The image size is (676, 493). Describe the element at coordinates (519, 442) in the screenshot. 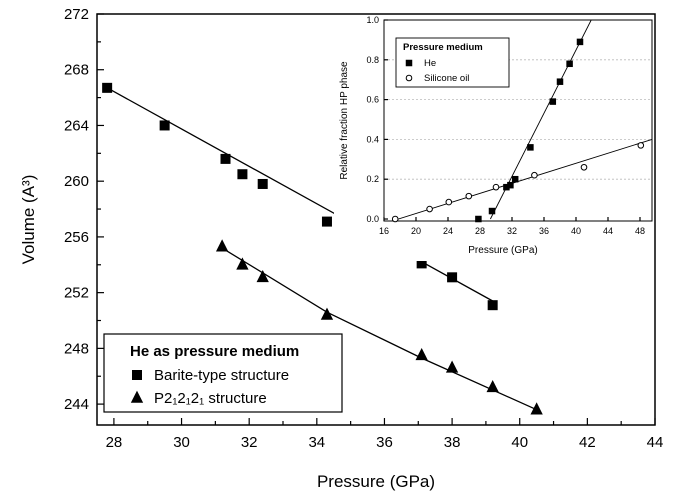

I see `x-tick-label: 40` at that location.